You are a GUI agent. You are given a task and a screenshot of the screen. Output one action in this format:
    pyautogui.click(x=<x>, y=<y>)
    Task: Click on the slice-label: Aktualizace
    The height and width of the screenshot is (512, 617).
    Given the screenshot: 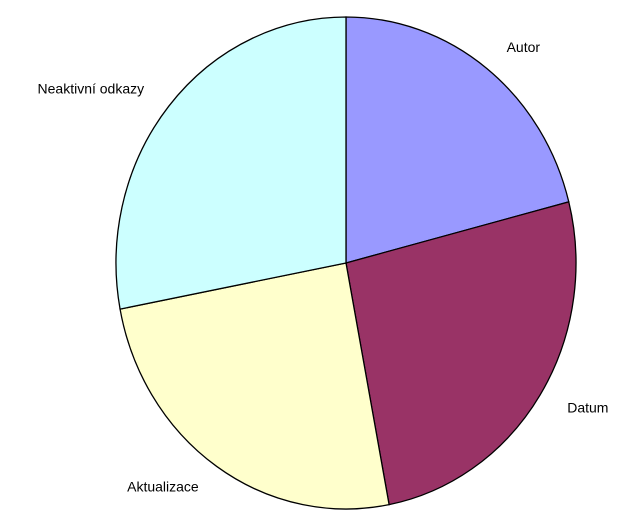 What is the action you would take?
    pyautogui.click(x=163, y=487)
    